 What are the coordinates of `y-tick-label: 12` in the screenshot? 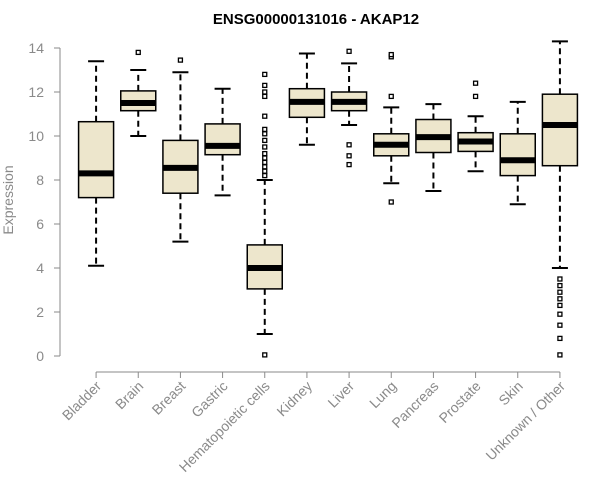 It's located at (36, 92).